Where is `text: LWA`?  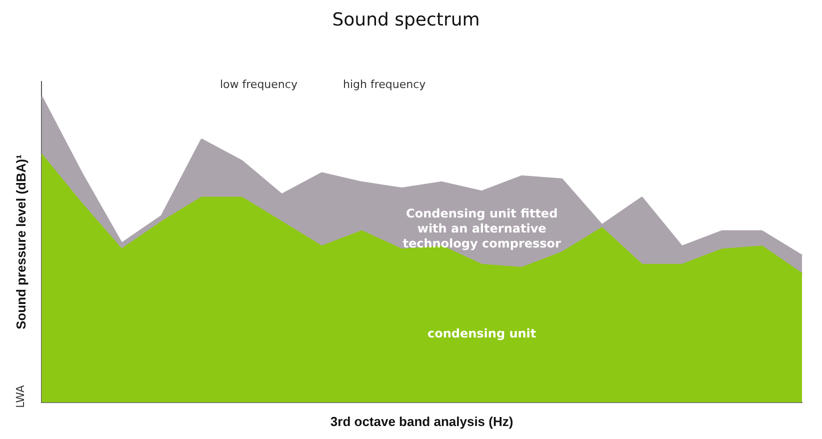
text: LWA is located at coordinates (20, 396).